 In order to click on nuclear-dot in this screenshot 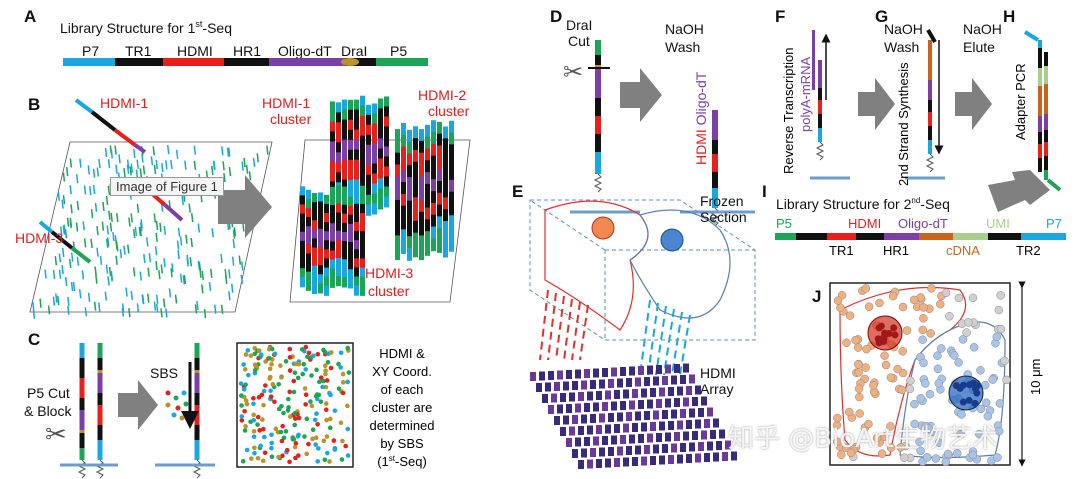, I will do `click(969, 400)`.